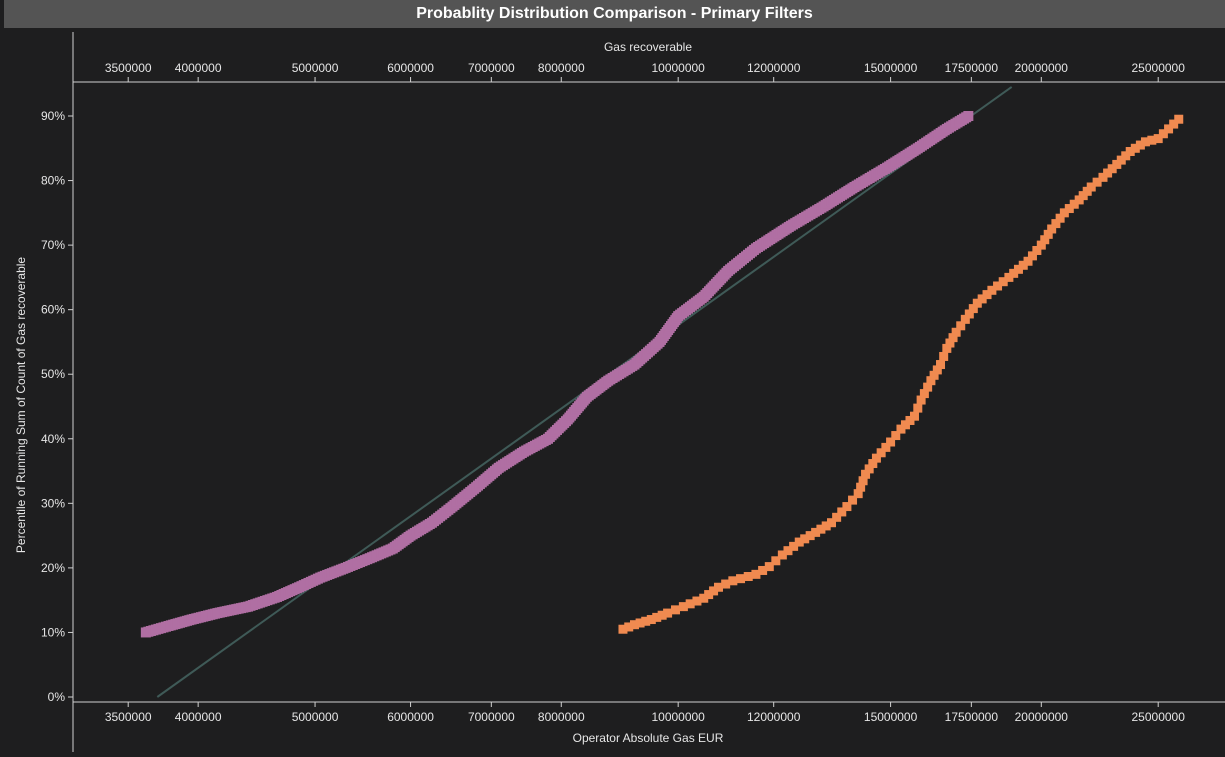  What do you see at coordinates (128, 717) in the screenshot?
I see `x-tick-label: 3500000` at bounding box center [128, 717].